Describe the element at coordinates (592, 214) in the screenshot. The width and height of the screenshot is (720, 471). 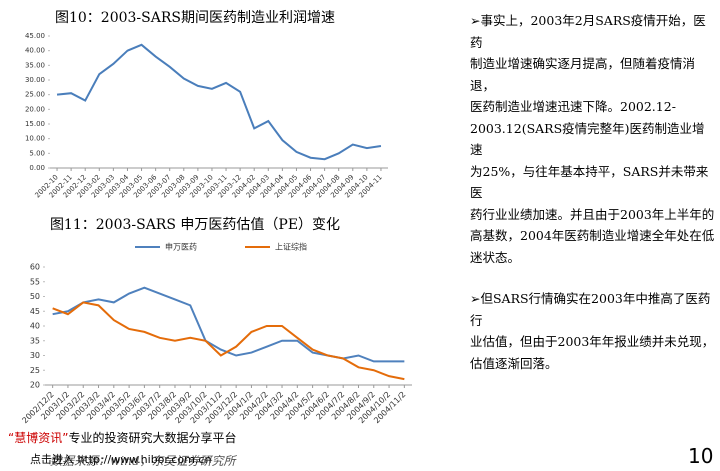
I see `text-line: 药行业业绩加速。并且由于2003年上半年的` at that location.